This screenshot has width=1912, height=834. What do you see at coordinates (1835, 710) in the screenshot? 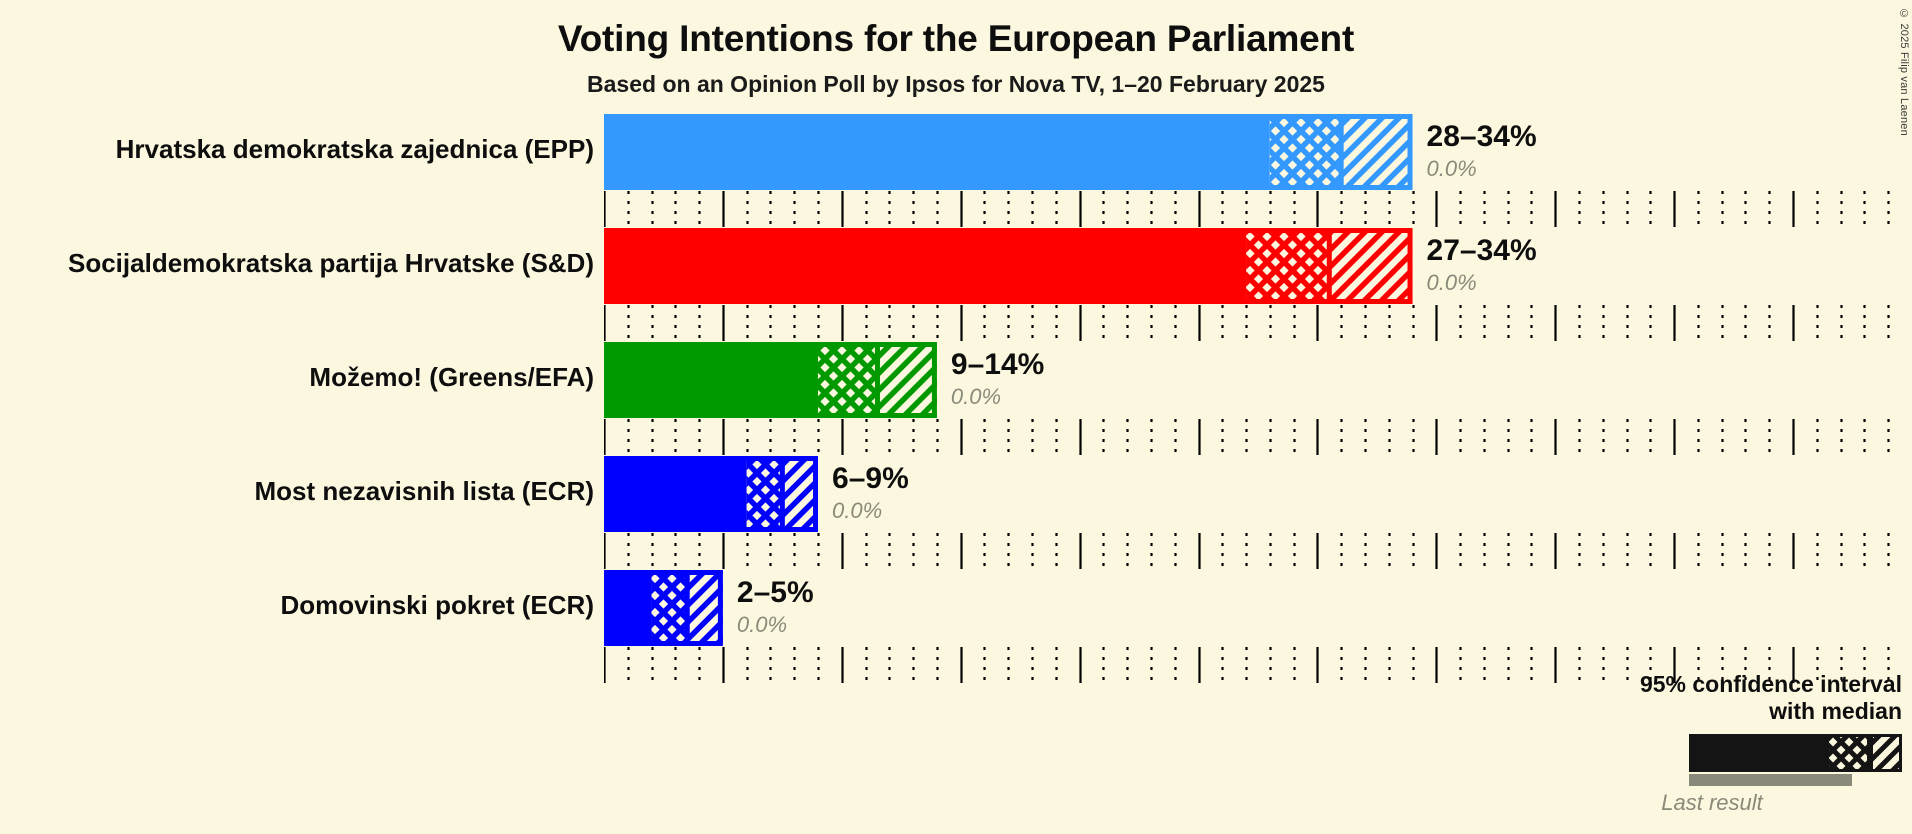
I see `legend-title-line2: with median` at bounding box center [1835, 710].